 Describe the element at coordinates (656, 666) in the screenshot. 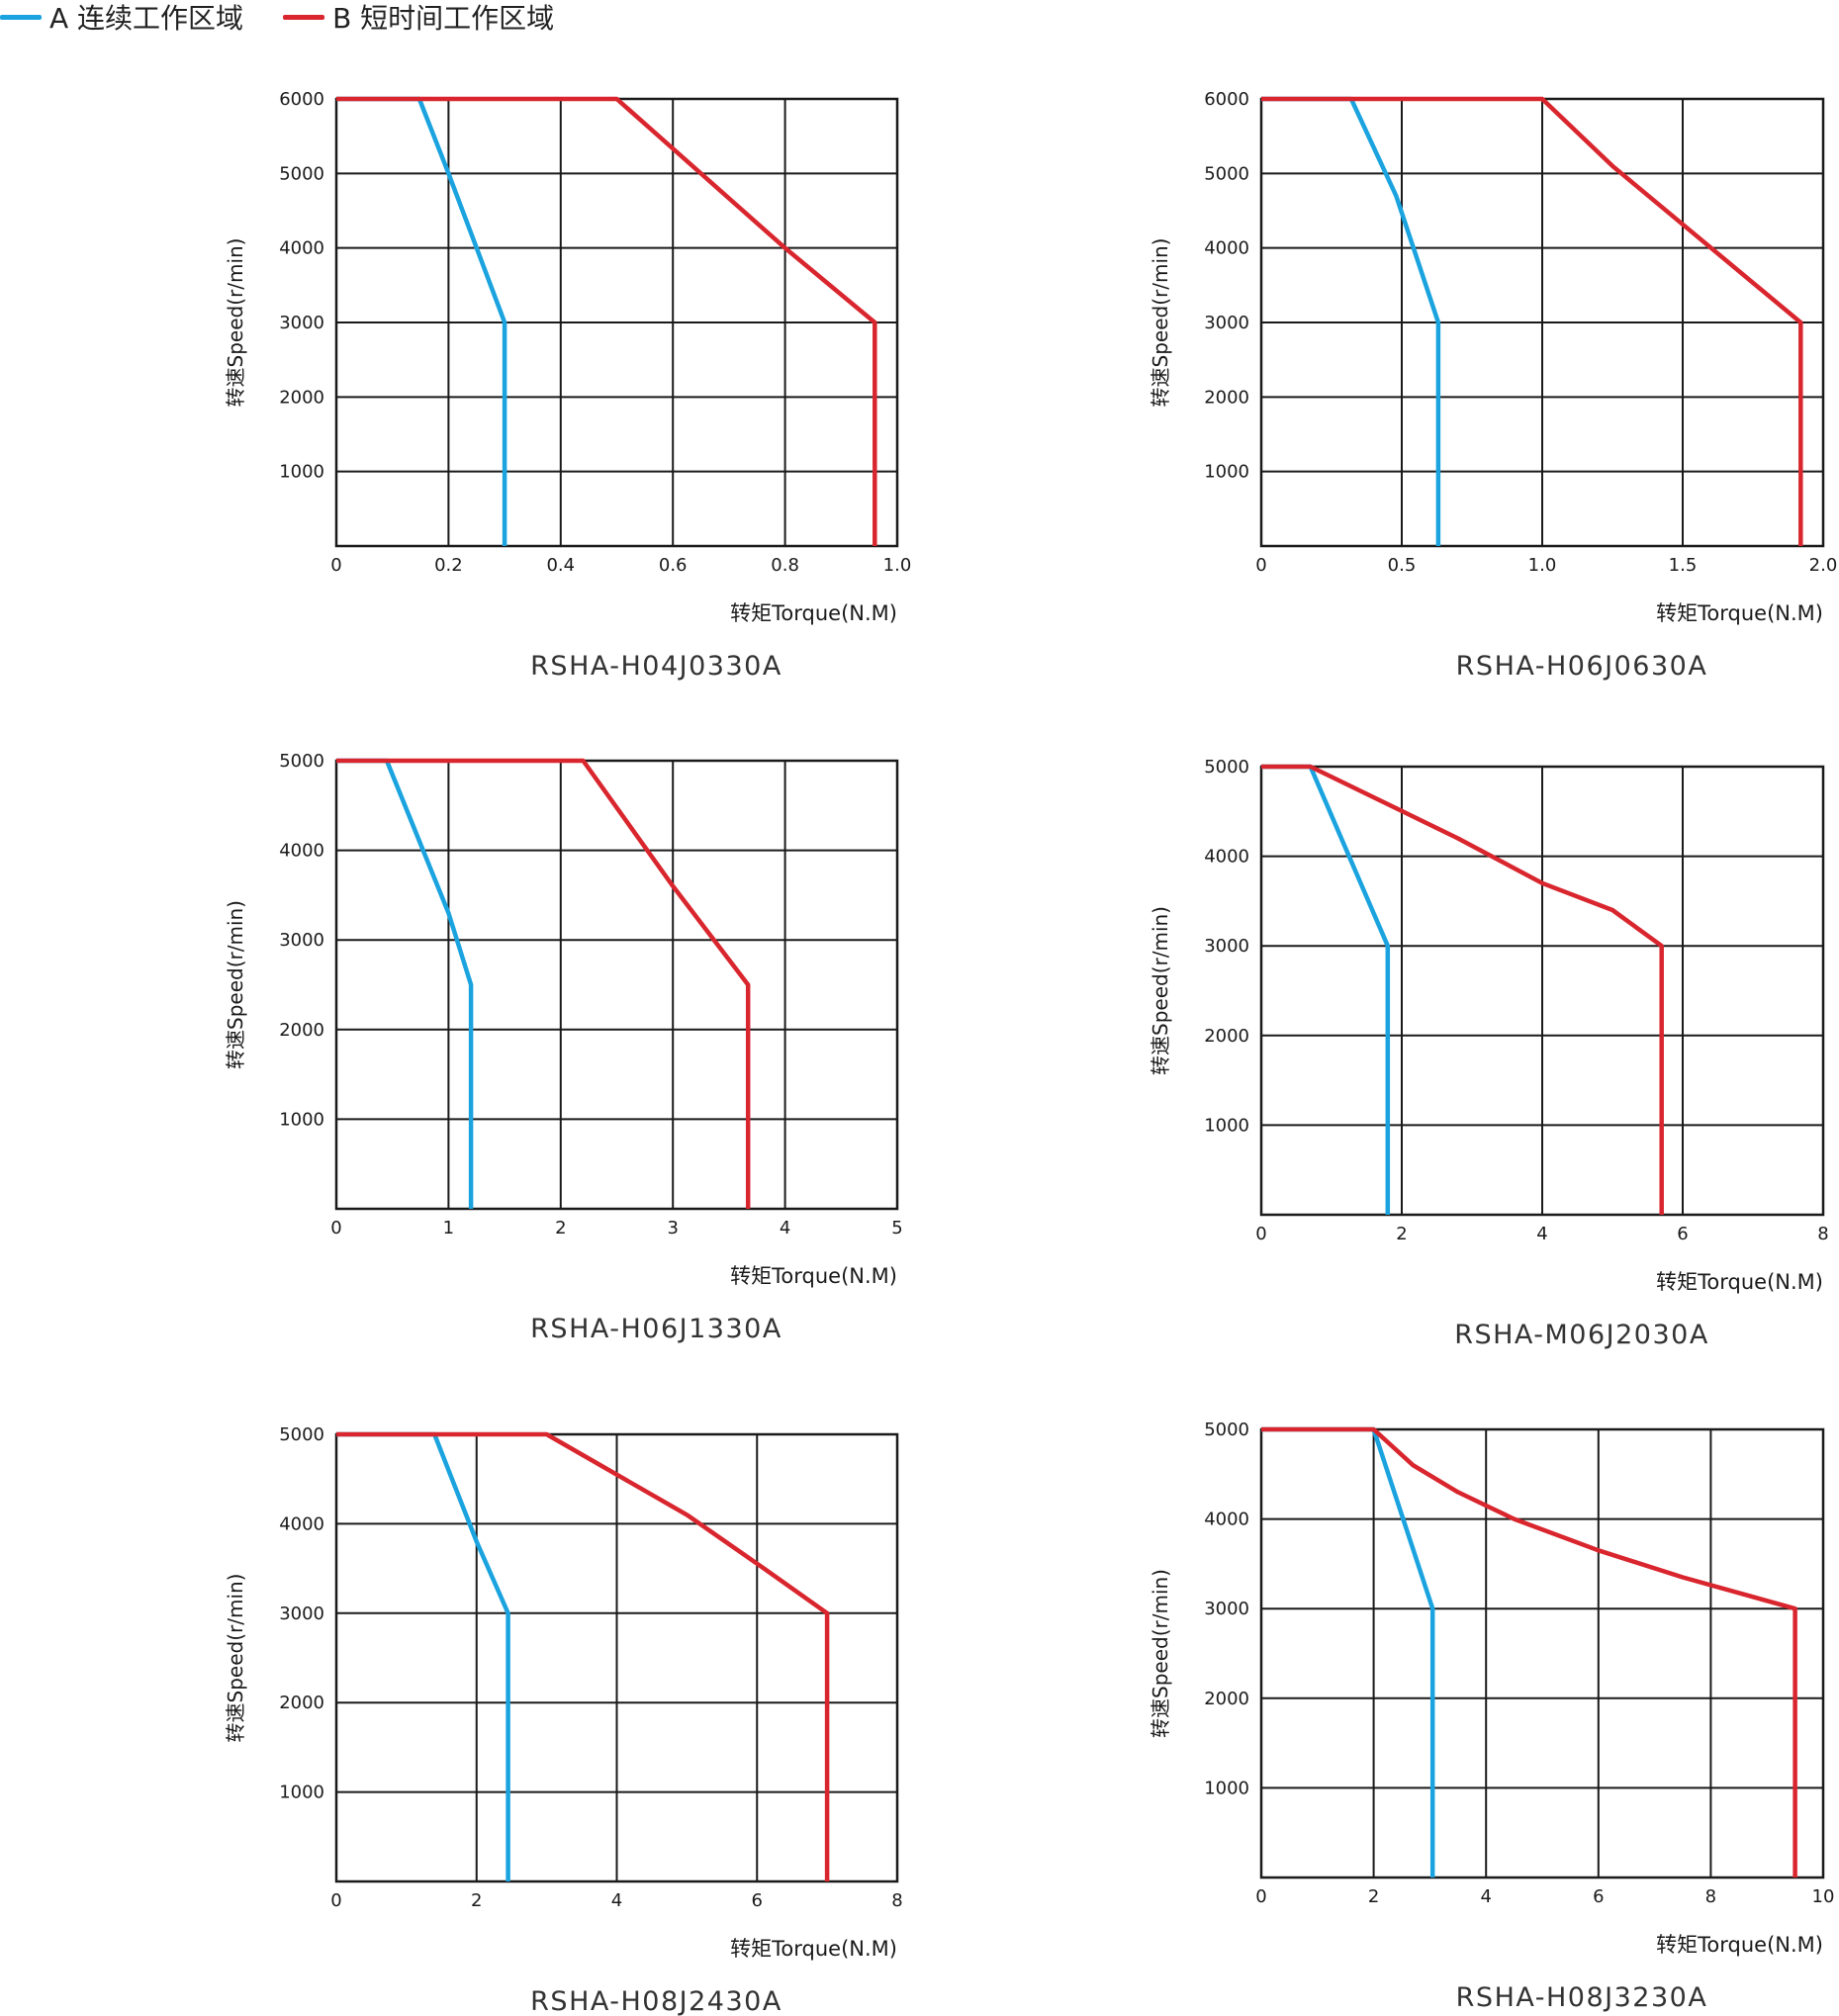

I see `model-caption: RSHA-H04J0330A` at that location.